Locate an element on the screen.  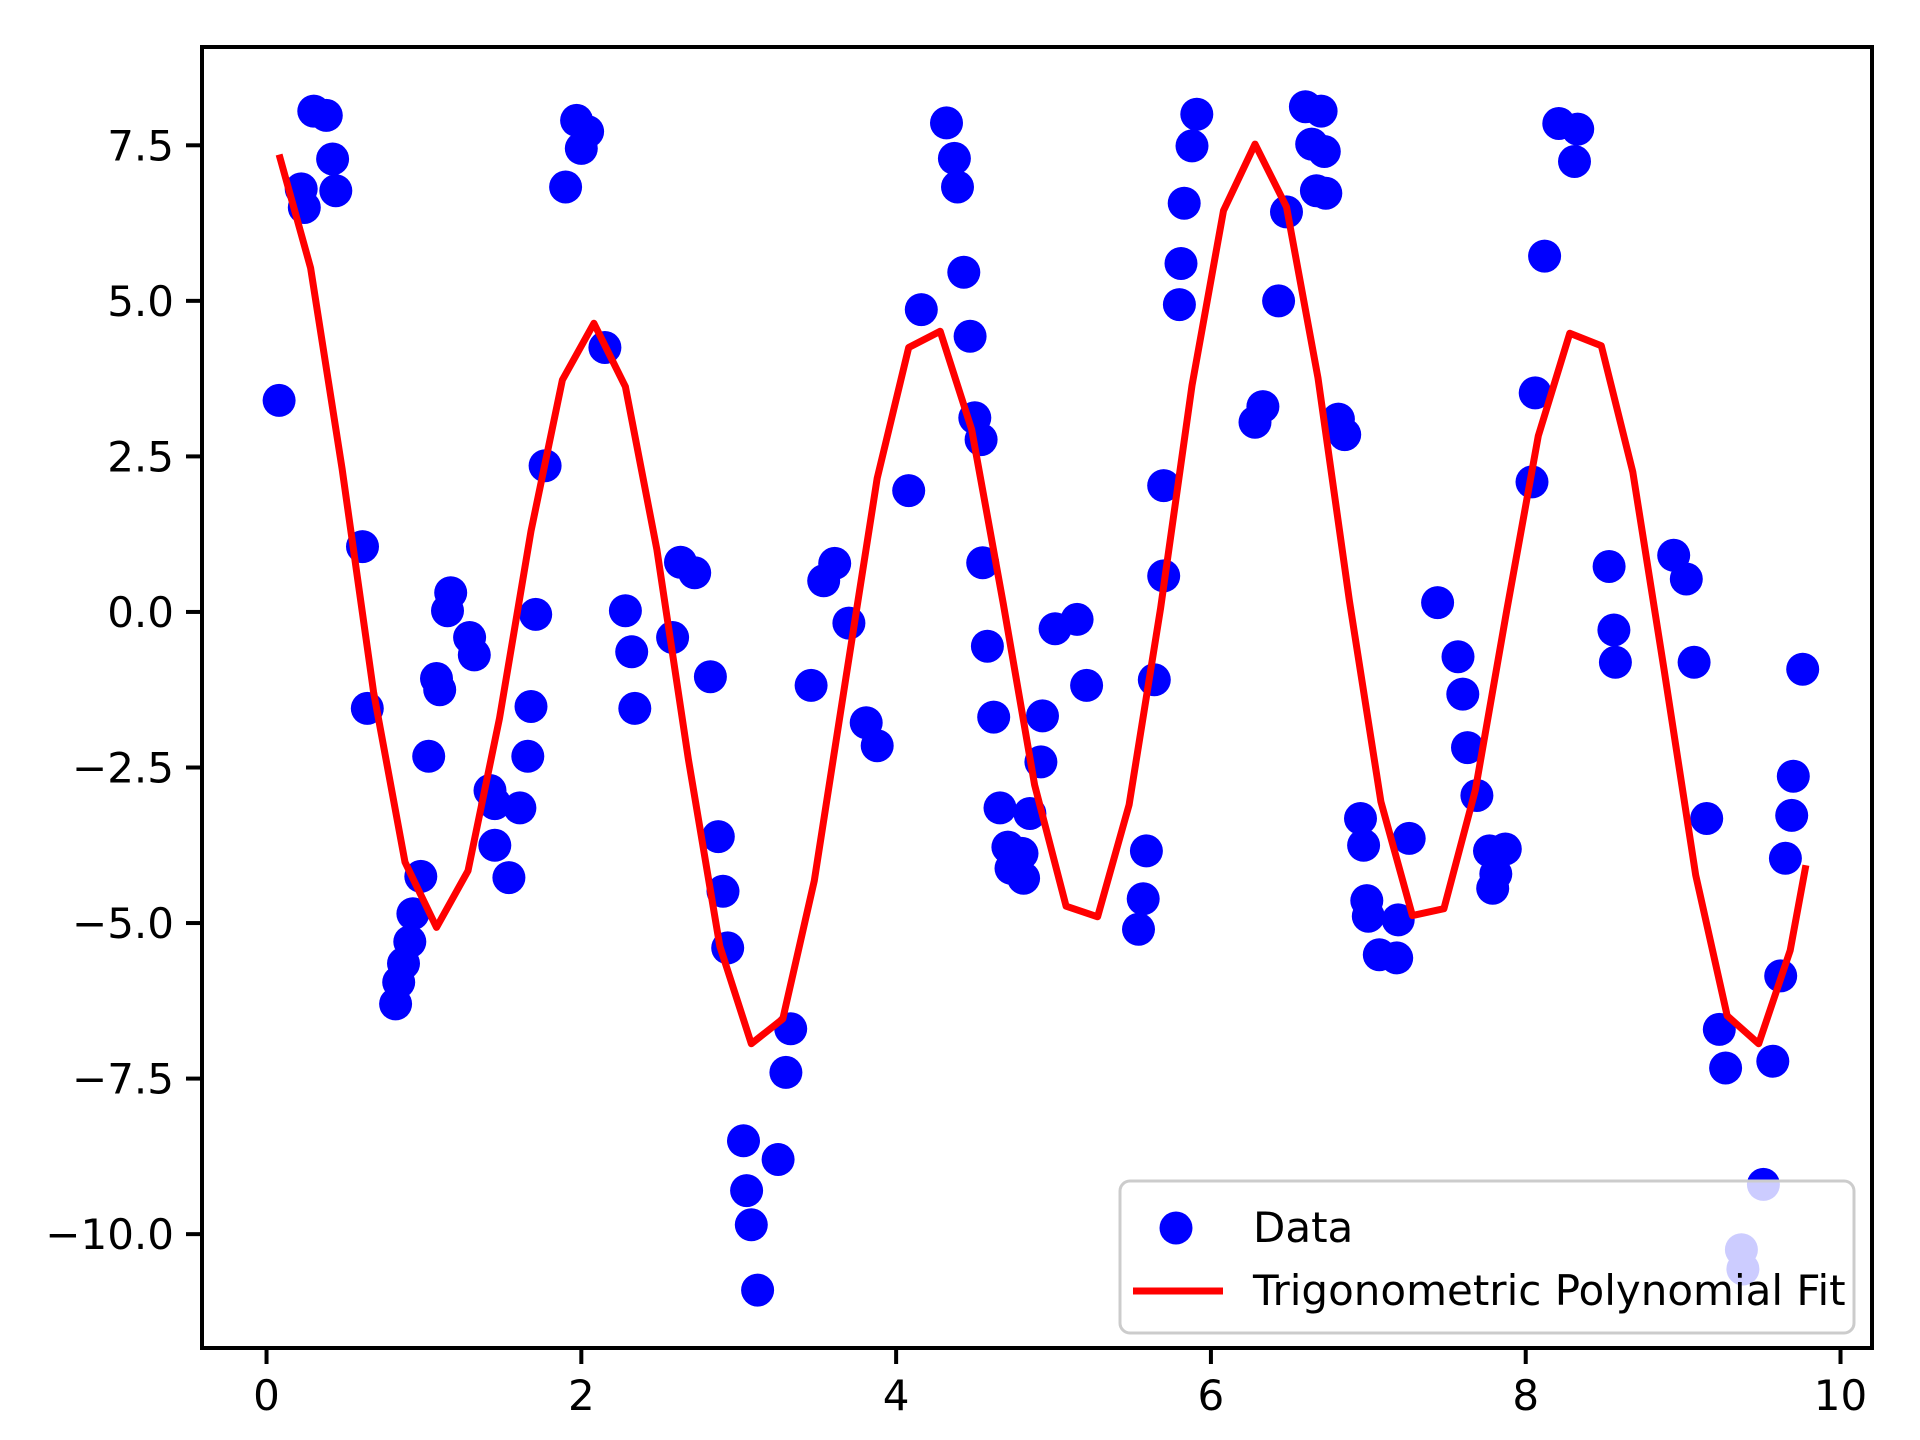
x-tick-label: 6 is located at coordinates (1211, 1395).